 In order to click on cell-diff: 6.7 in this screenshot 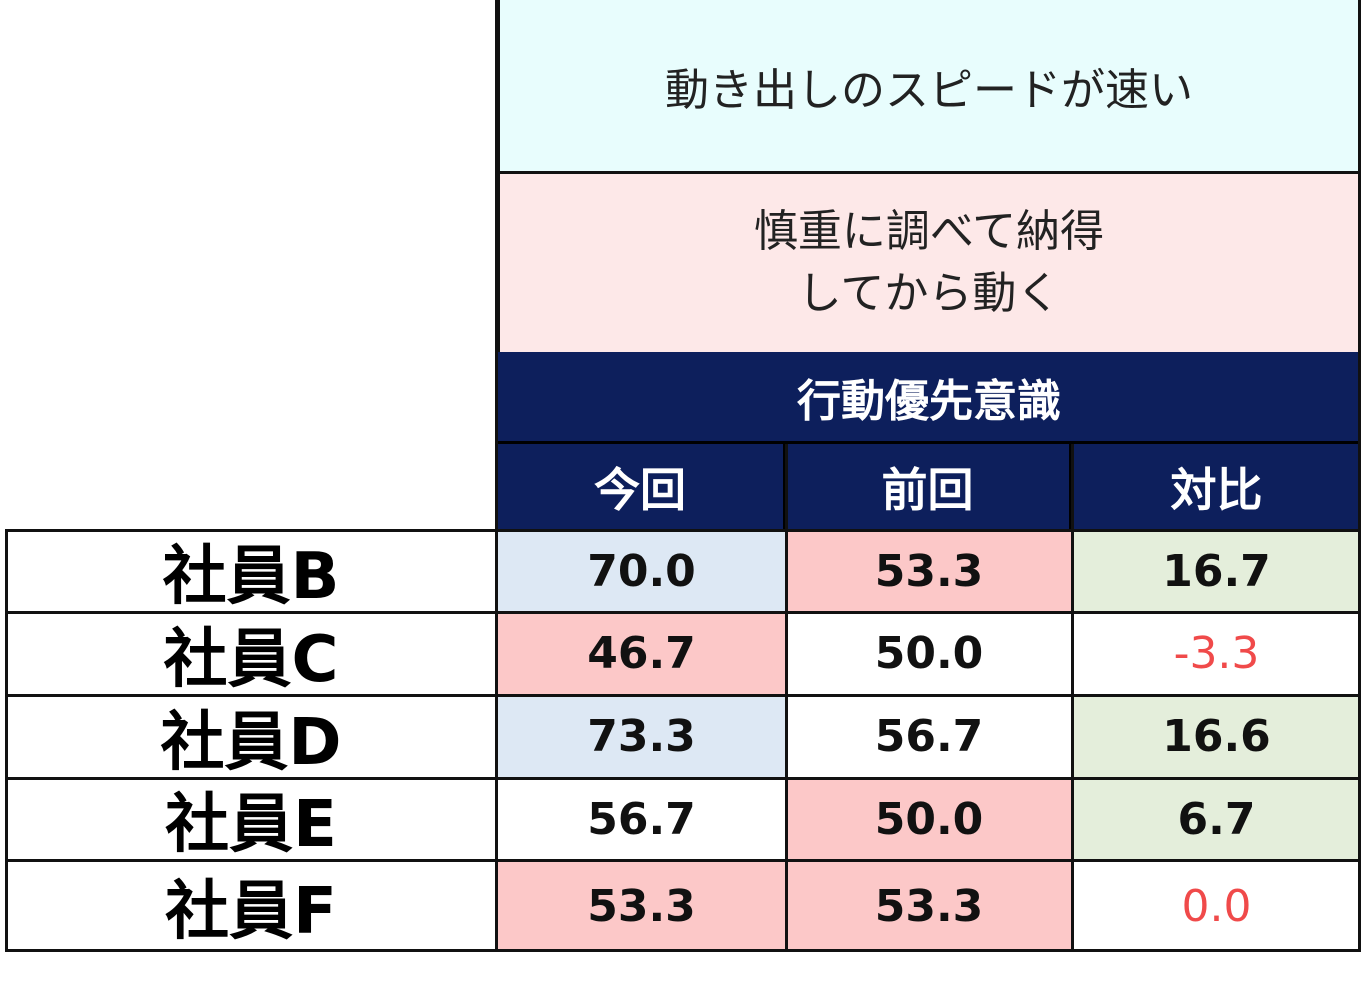, I will do `click(1216, 819)`.